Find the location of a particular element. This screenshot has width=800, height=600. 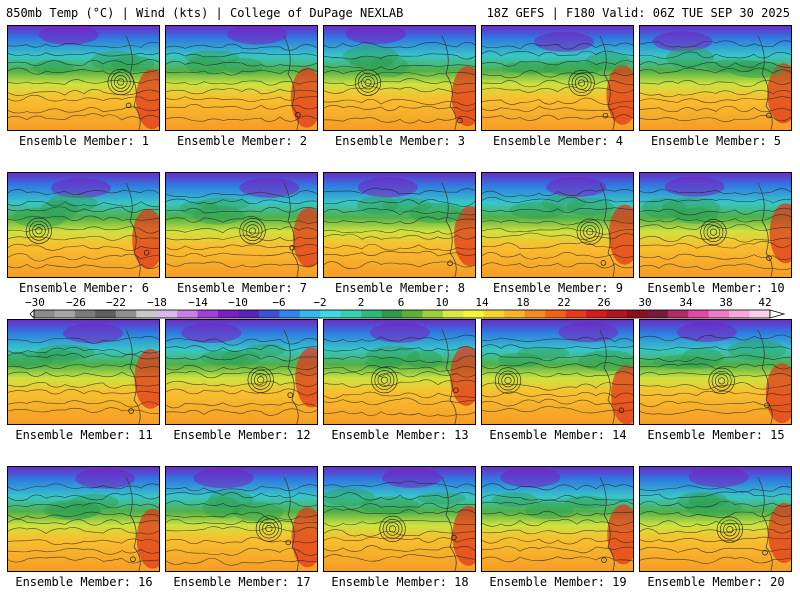

ensemble-member-label: Ensemble Member: 10 is located at coordinates (716, 288).